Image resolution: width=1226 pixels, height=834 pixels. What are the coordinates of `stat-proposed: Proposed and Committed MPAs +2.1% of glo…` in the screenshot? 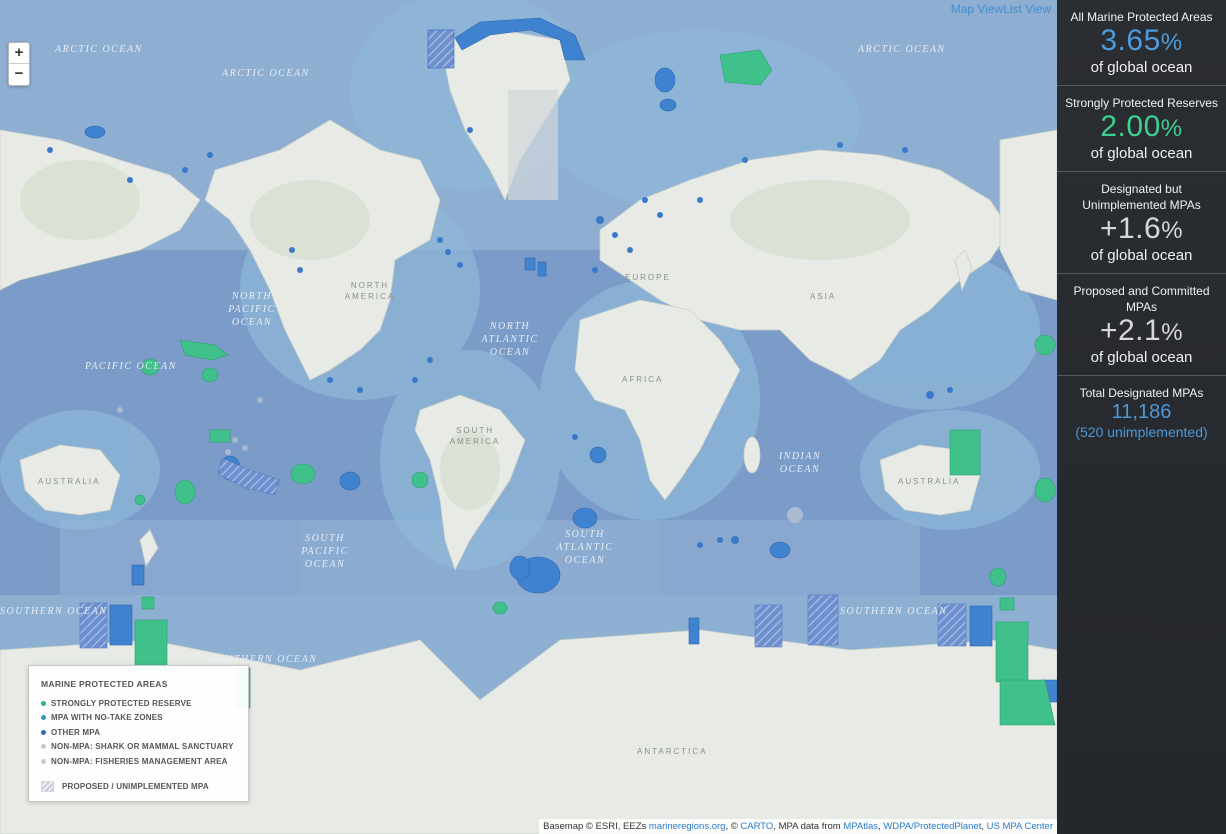 It's located at (1141, 325).